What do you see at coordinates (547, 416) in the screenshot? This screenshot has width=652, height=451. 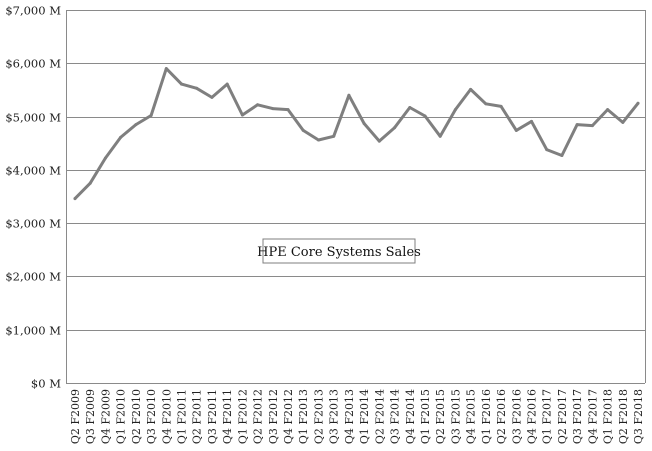 I see `x-tick-label: Q1 F2017` at bounding box center [547, 416].